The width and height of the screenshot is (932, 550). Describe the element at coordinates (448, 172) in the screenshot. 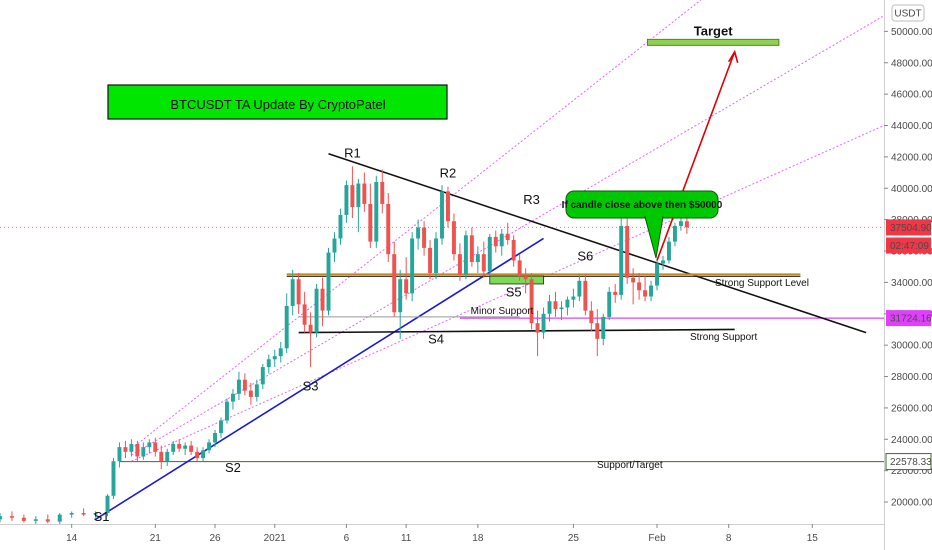

I see `level-label-r2: R2` at that location.